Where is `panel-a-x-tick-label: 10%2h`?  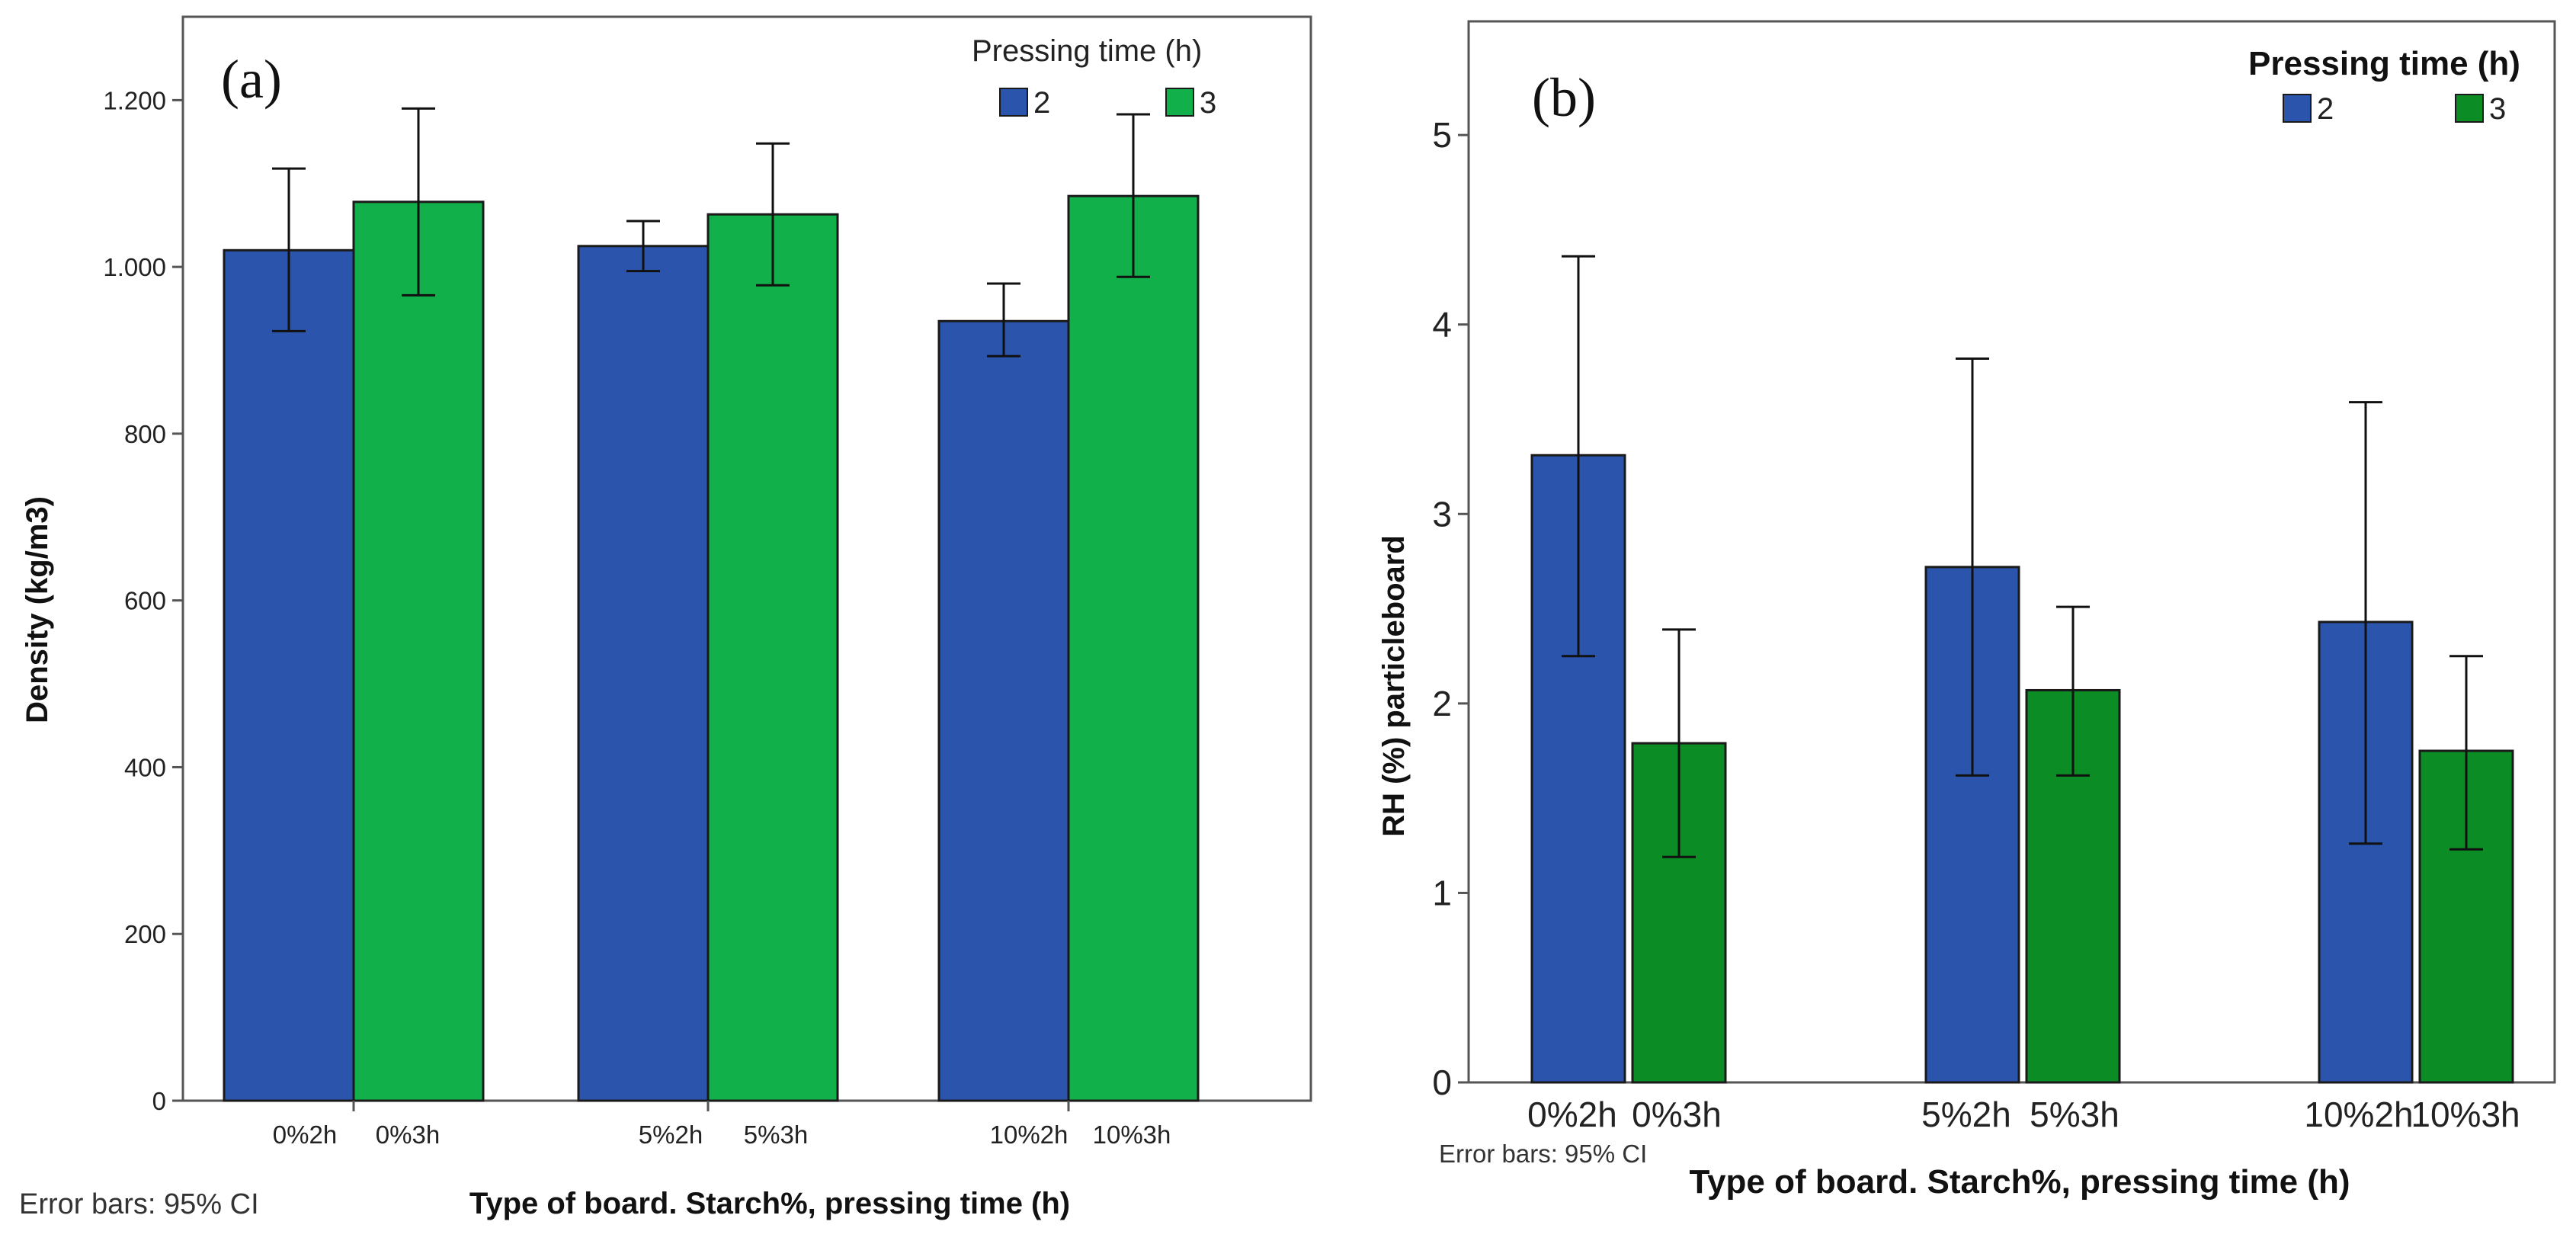 panel-a-x-tick-label: 10%2h is located at coordinates (1029, 1135).